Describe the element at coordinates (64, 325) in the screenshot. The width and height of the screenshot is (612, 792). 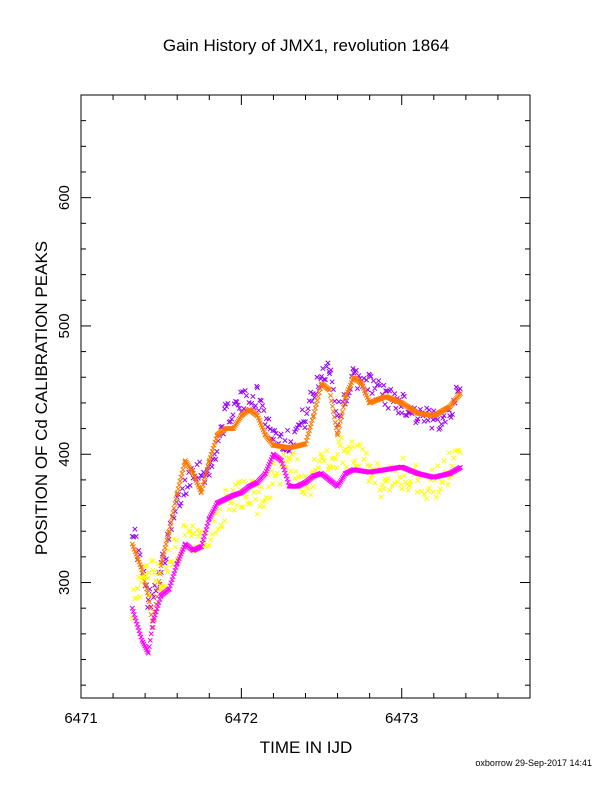
I see `y-tick-label: 500` at that location.